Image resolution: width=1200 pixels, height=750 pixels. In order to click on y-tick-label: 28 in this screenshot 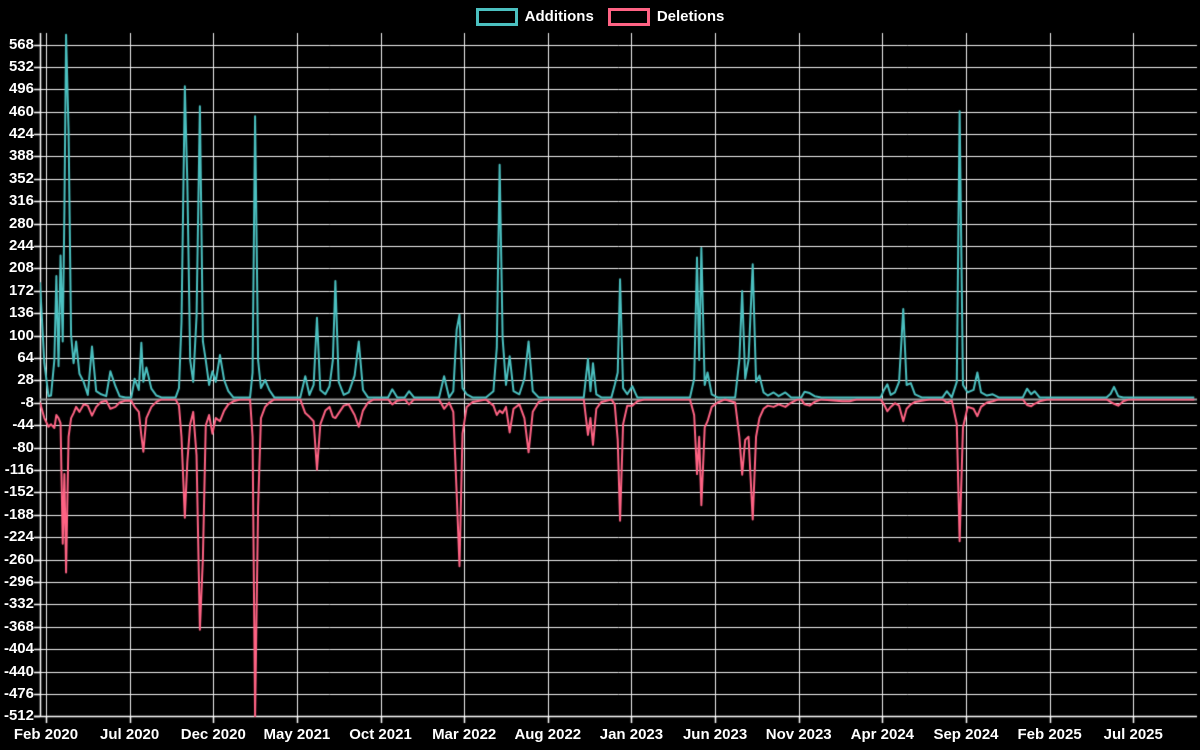, I will do `click(25, 380)`.